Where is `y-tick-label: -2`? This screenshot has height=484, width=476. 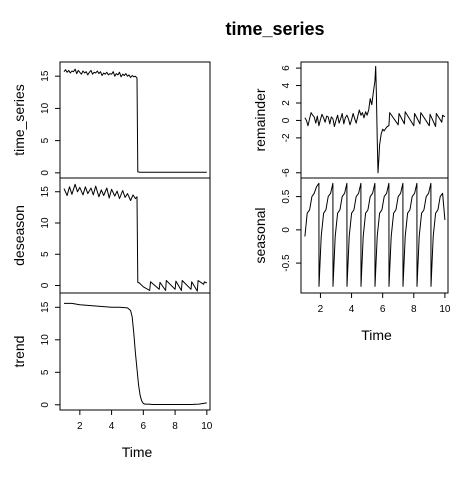
y-tick-label: -2 is located at coordinates (286, 137).